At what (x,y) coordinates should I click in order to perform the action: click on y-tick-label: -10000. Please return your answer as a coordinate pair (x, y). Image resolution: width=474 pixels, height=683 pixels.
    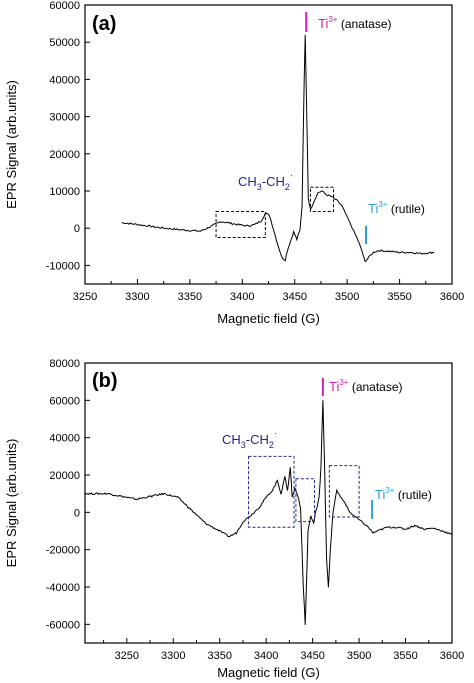
    Looking at the image, I should click on (63, 266).